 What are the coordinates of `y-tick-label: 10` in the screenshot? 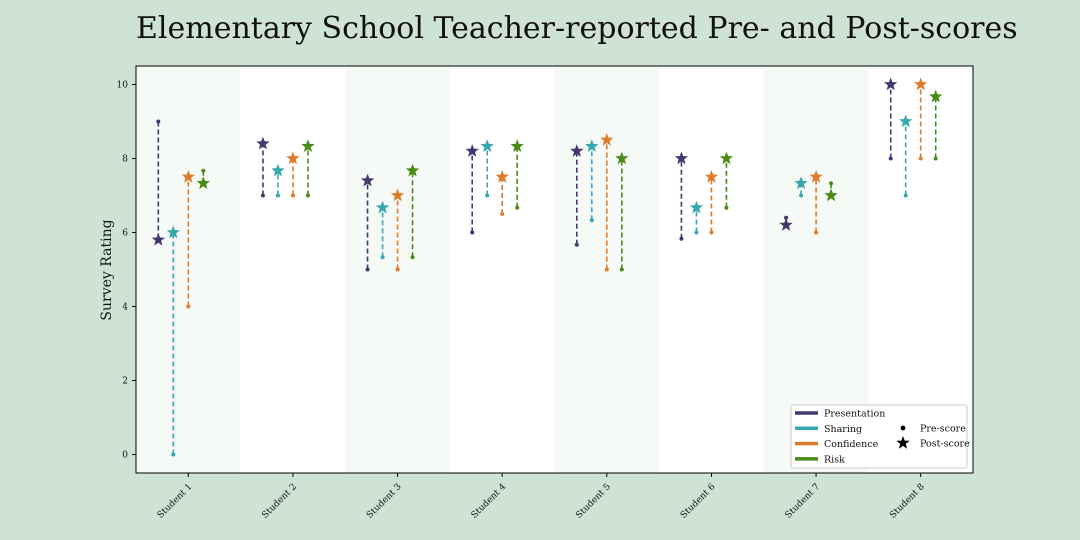 It's located at (123, 86).